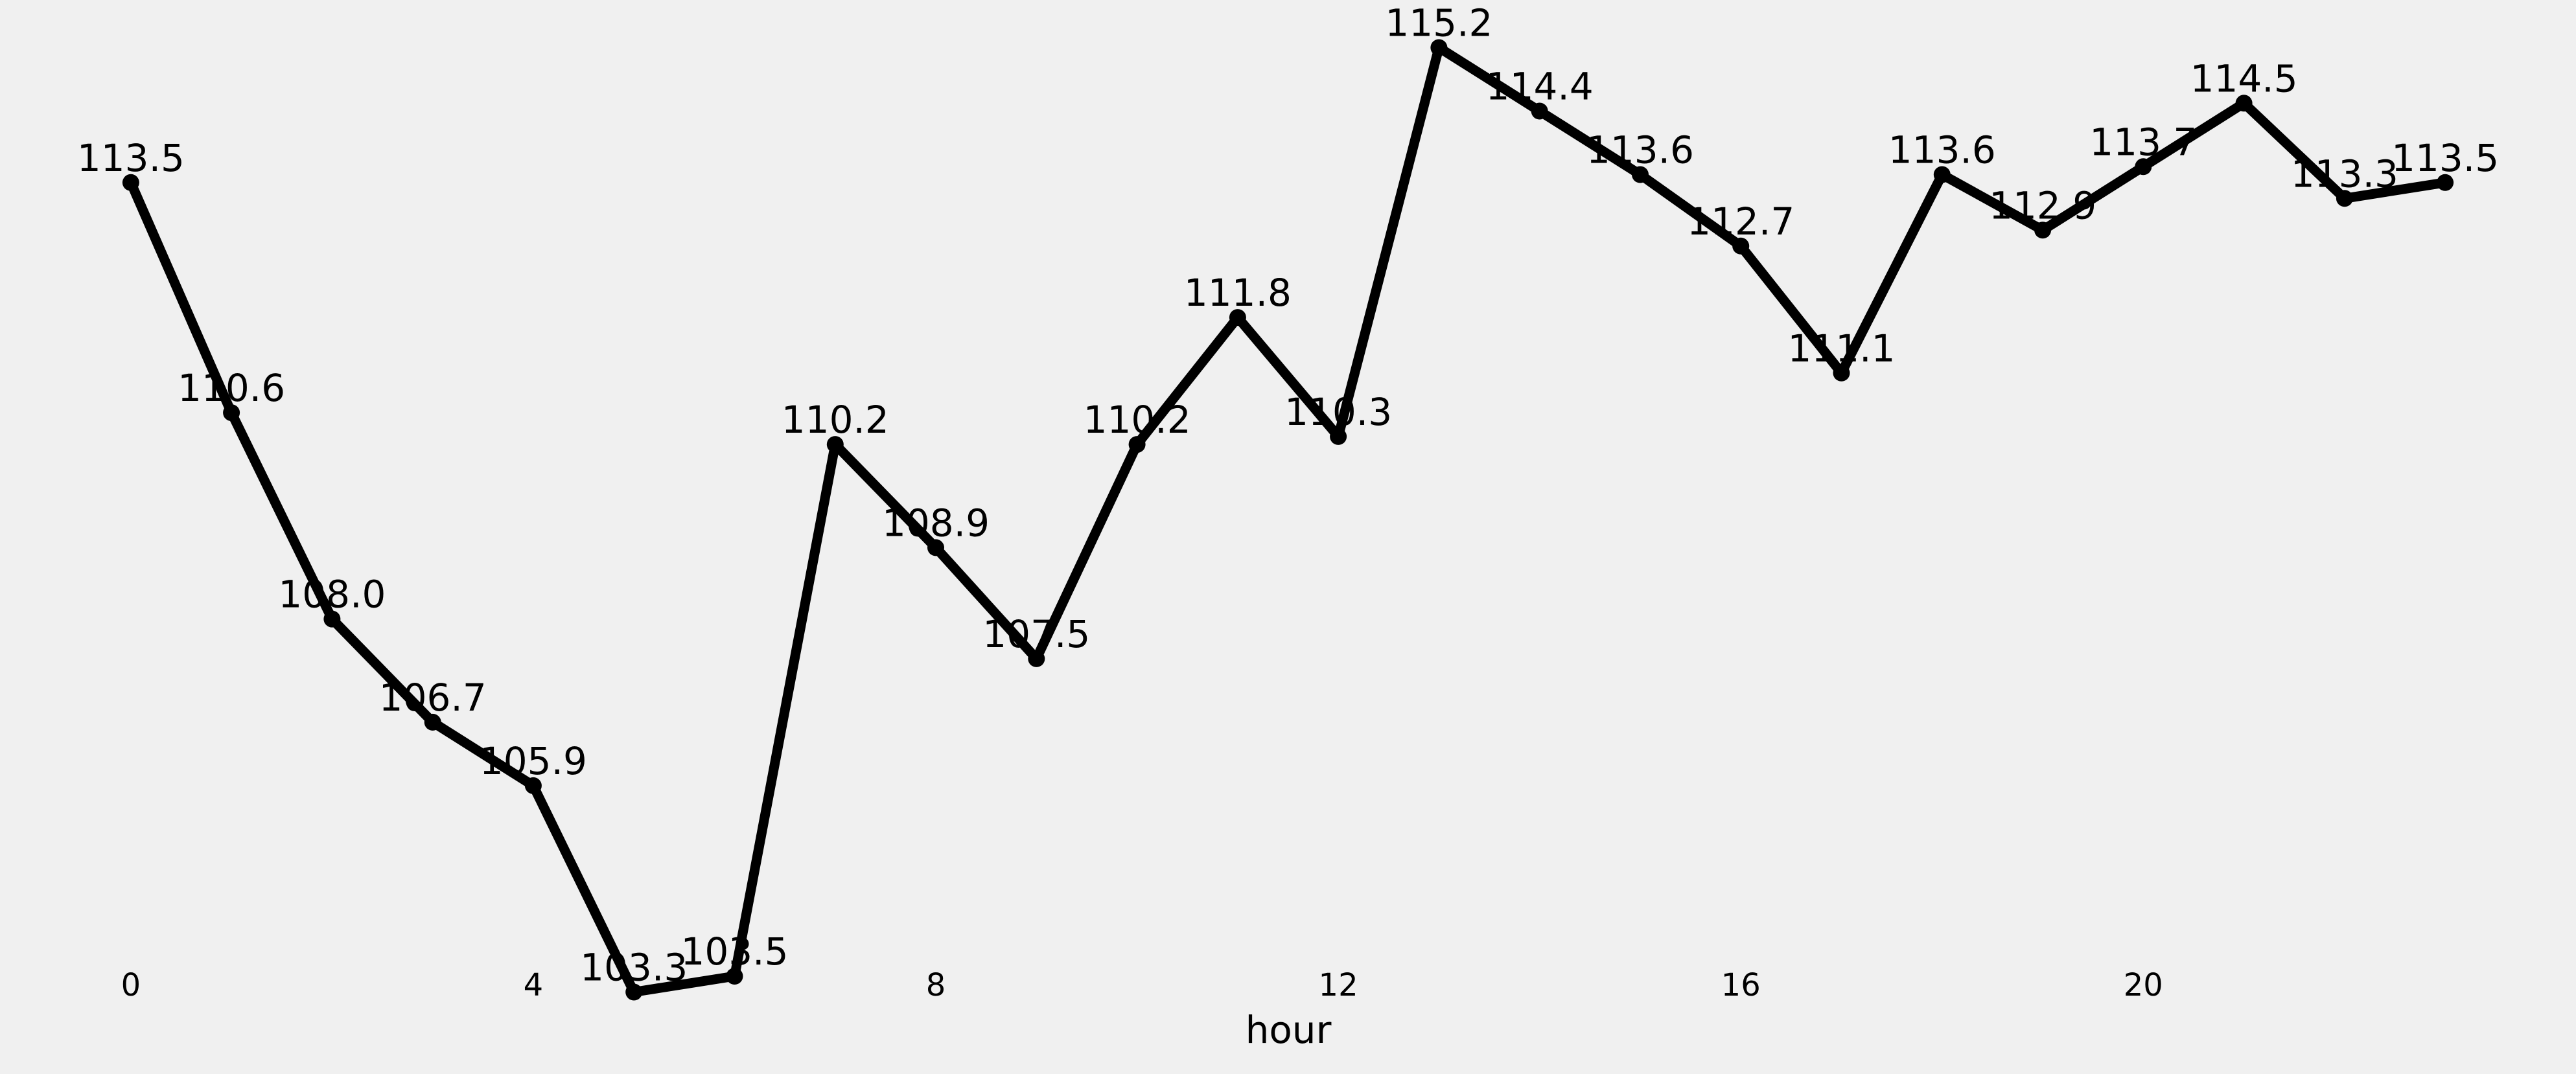  Describe the element at coordinates (1238, 293) in the screenshot. I see `data-label: 111.8` at that location.